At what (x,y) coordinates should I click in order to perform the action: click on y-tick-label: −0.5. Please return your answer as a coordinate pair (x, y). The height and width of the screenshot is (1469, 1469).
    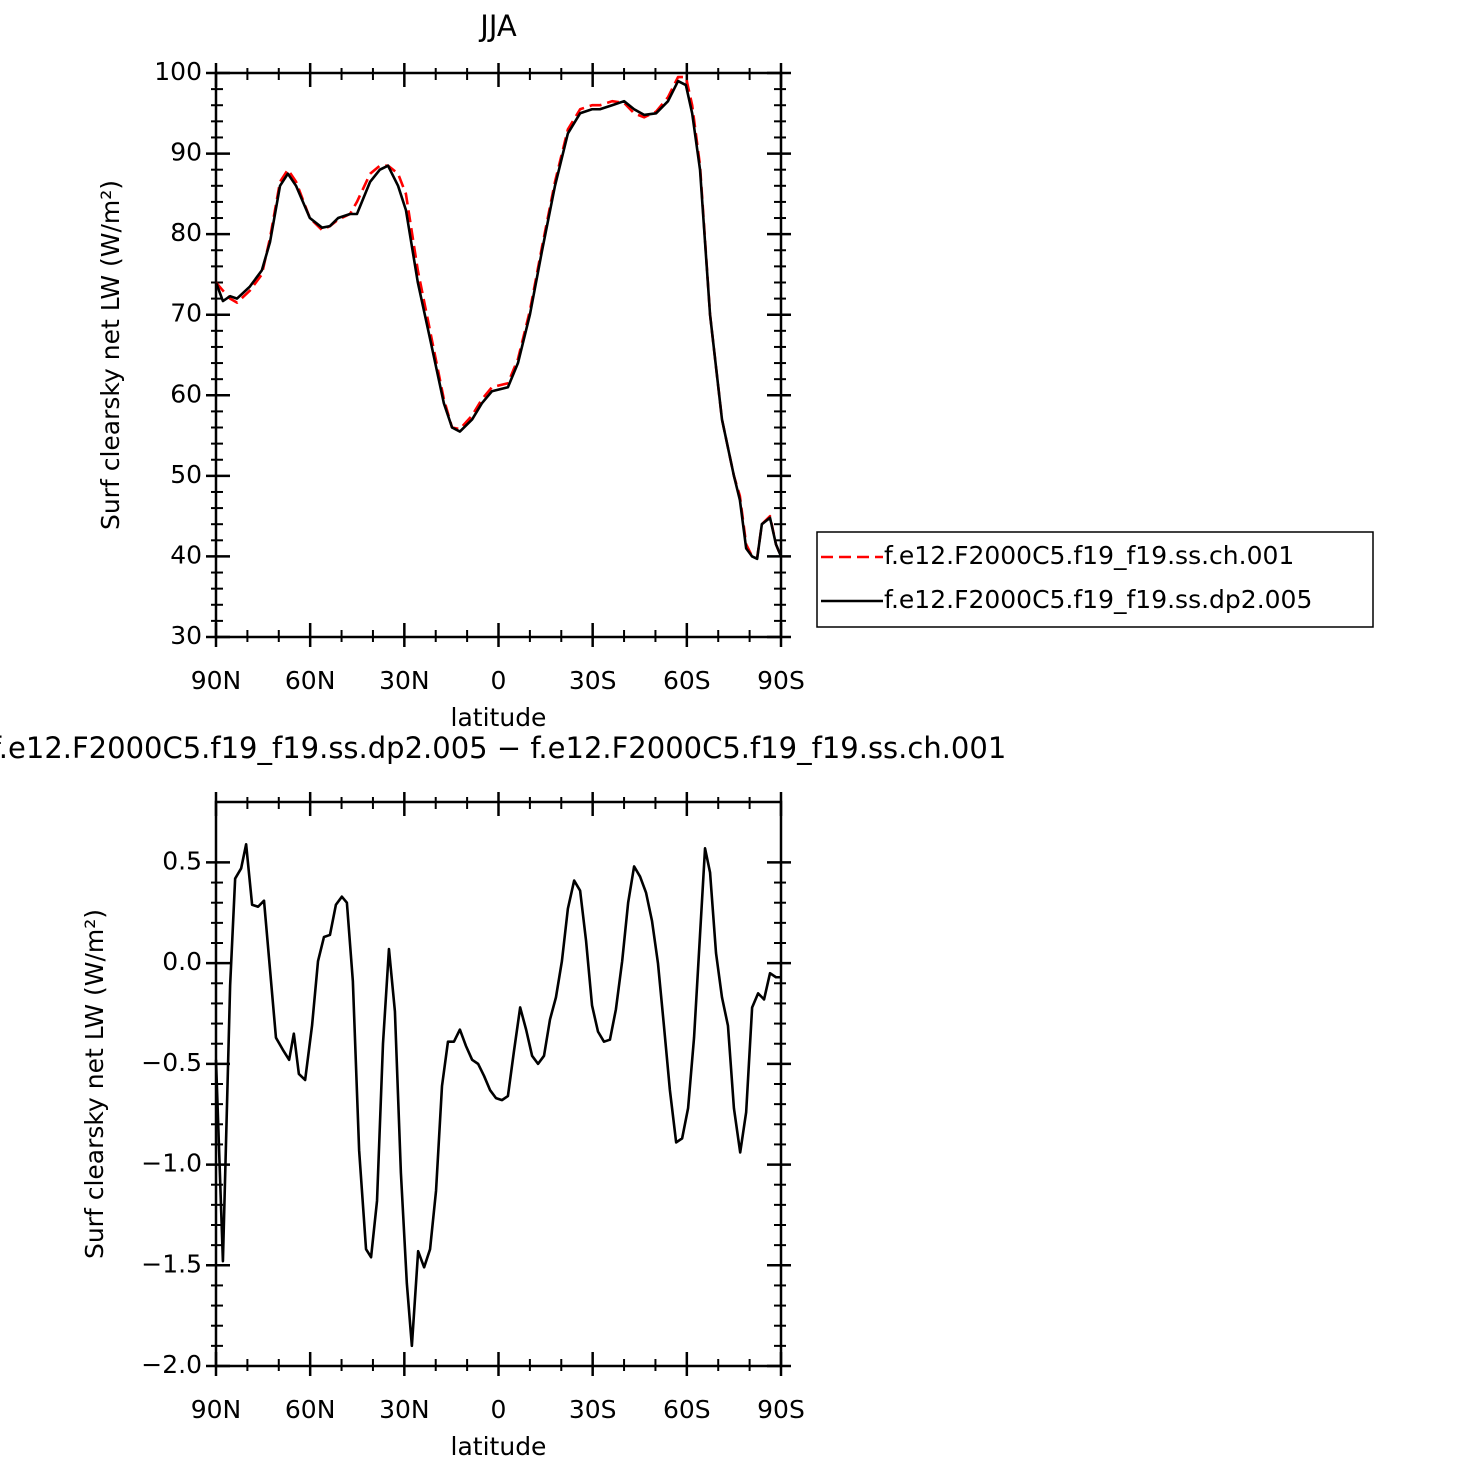
    Looking at the image, I should click on (171, 1062).